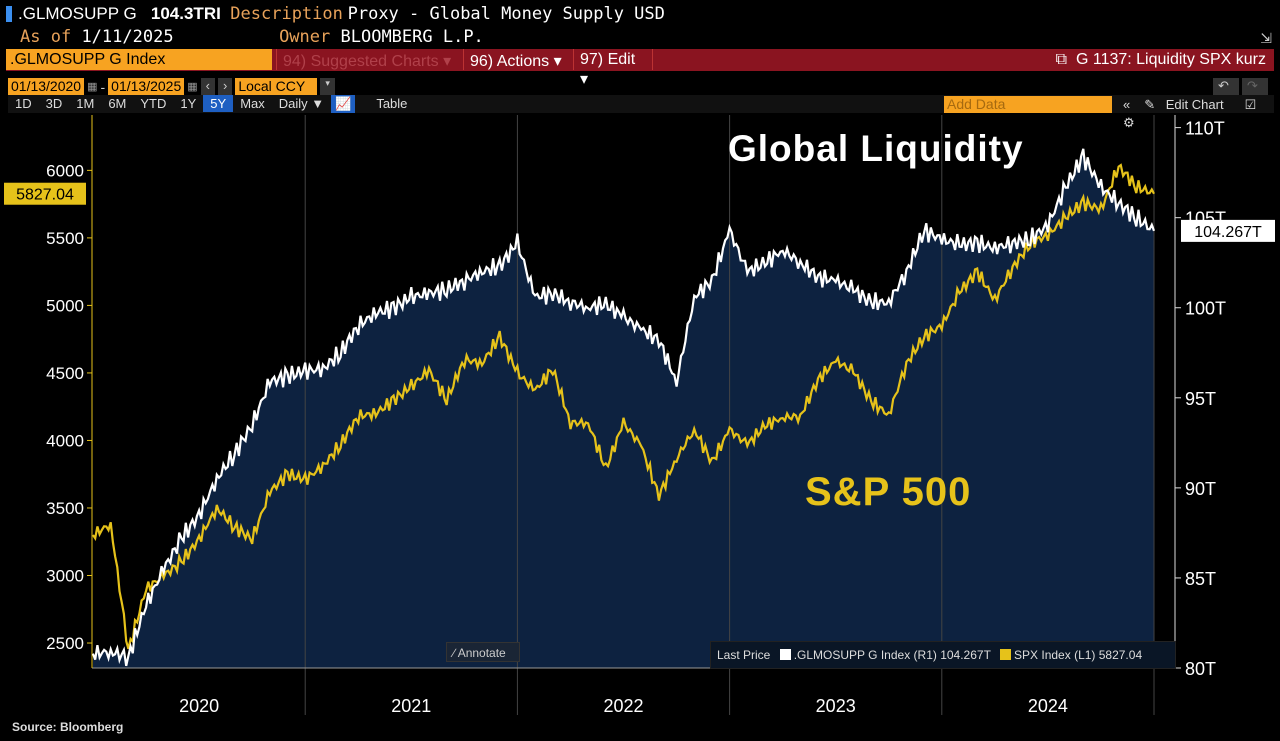 The height and width of the screenshot is (741, 1280). What do you see at coordinates (1205, 129) in the screenshot?
I see `right-tick-label: 110T` at bounding box center [1205, 129].